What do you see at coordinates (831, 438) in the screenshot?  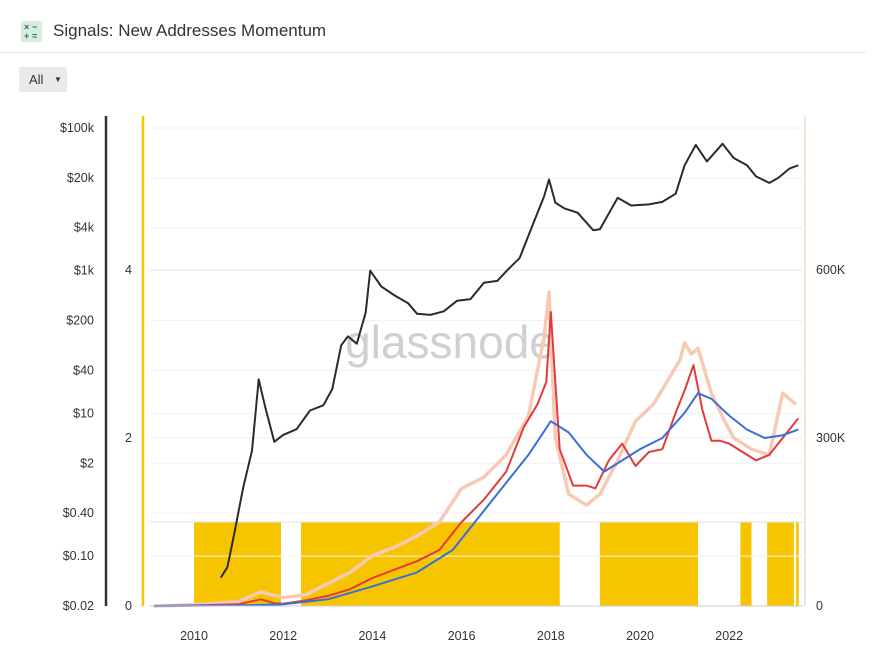 I see `addresses-tick-label: 300K` at bounding box center [831, 438].